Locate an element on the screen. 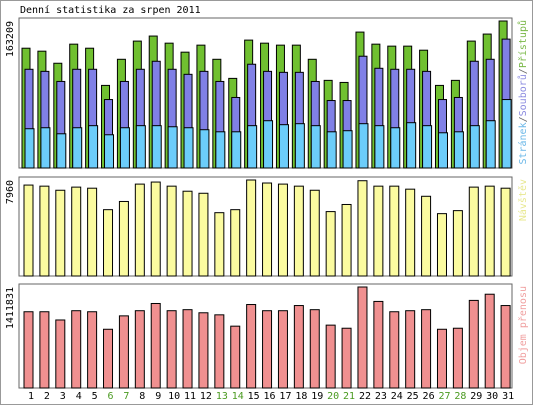  legend: Stránek/Souborů/Přístupů is located at coordinates (523, 92).